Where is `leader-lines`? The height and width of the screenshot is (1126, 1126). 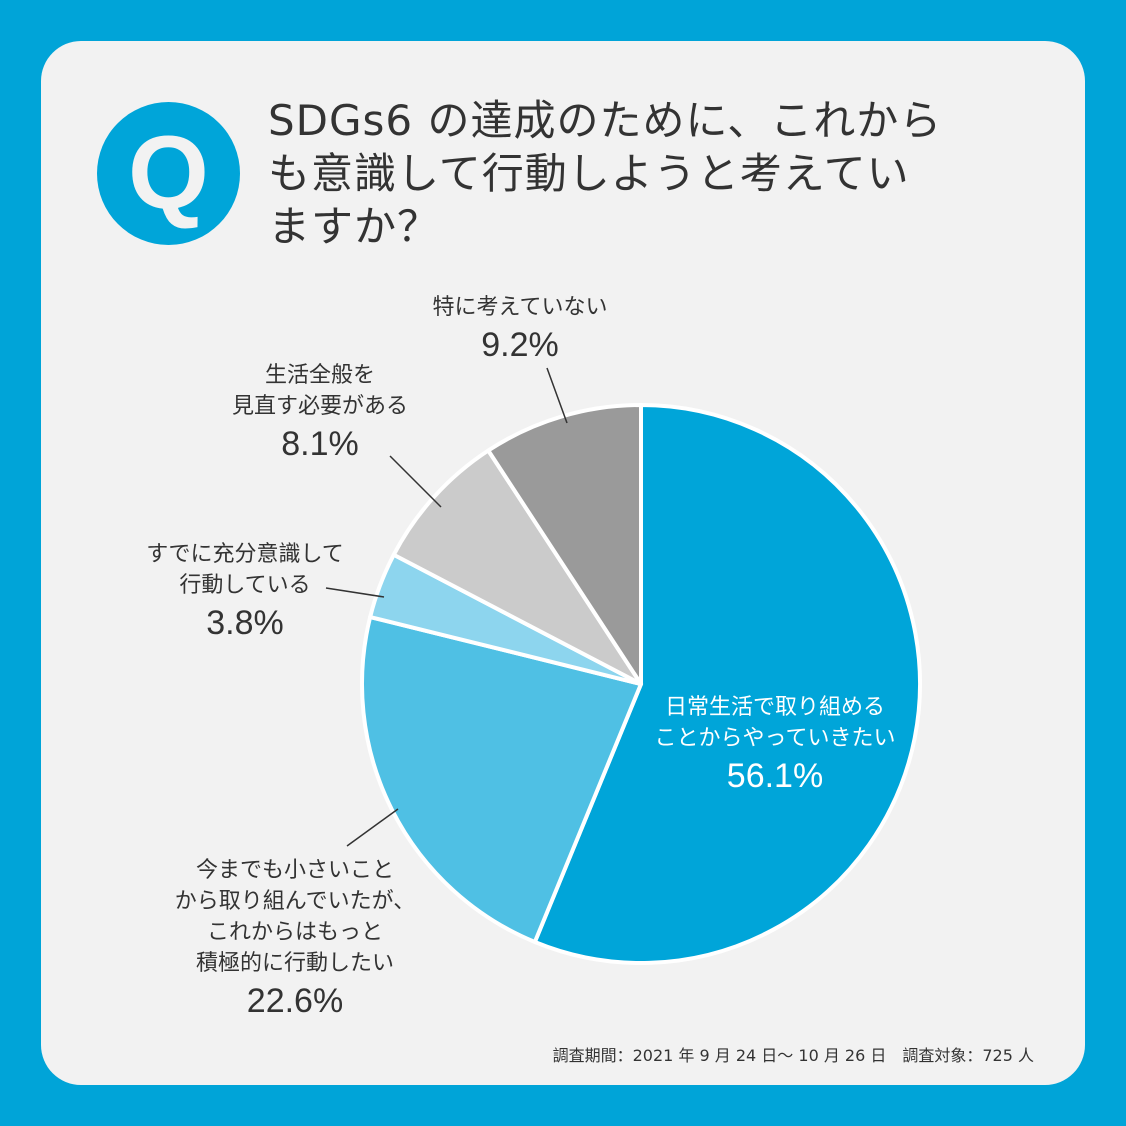
leader-lines is located at coordinates (446, 607).